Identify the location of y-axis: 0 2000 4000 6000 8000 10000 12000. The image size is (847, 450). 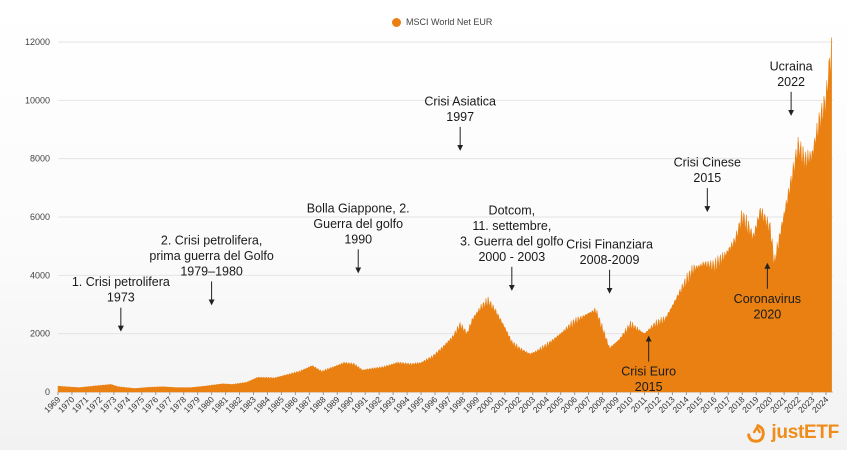
(37, 217).